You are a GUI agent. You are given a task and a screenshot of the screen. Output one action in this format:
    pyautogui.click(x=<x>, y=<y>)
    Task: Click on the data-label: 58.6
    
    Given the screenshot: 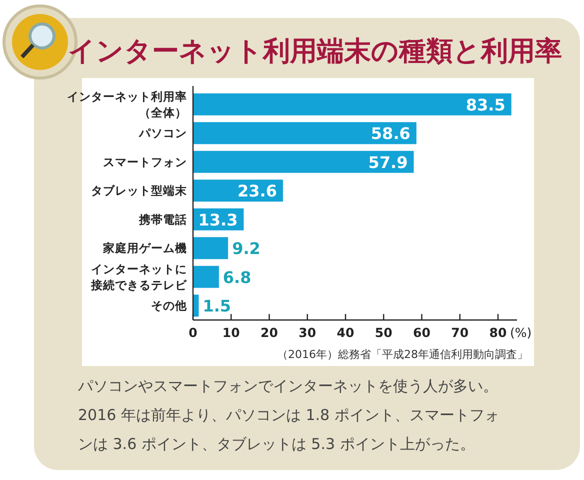 What is the action you would take?
    pyautogui.click(x=390, y=134)
    